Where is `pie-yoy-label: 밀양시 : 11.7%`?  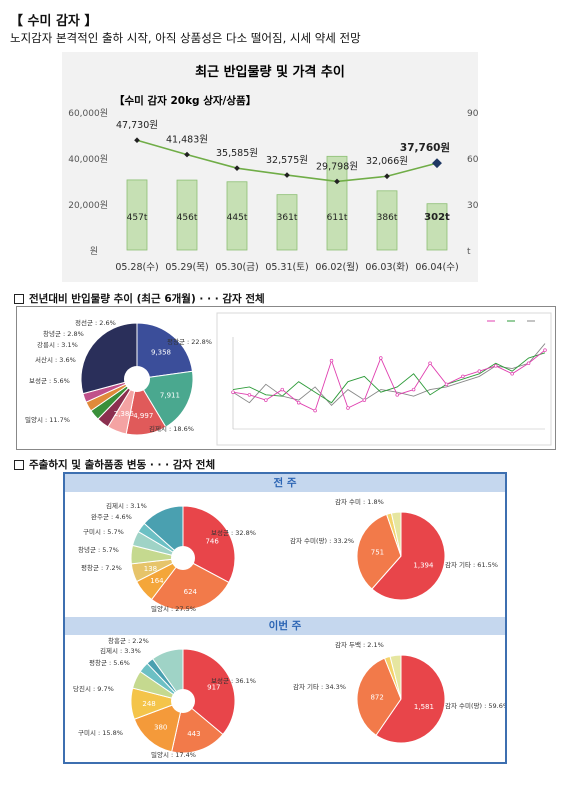
pie-yoy-label: 밀양시 : 11.7% is located at coordinates (47, 420).